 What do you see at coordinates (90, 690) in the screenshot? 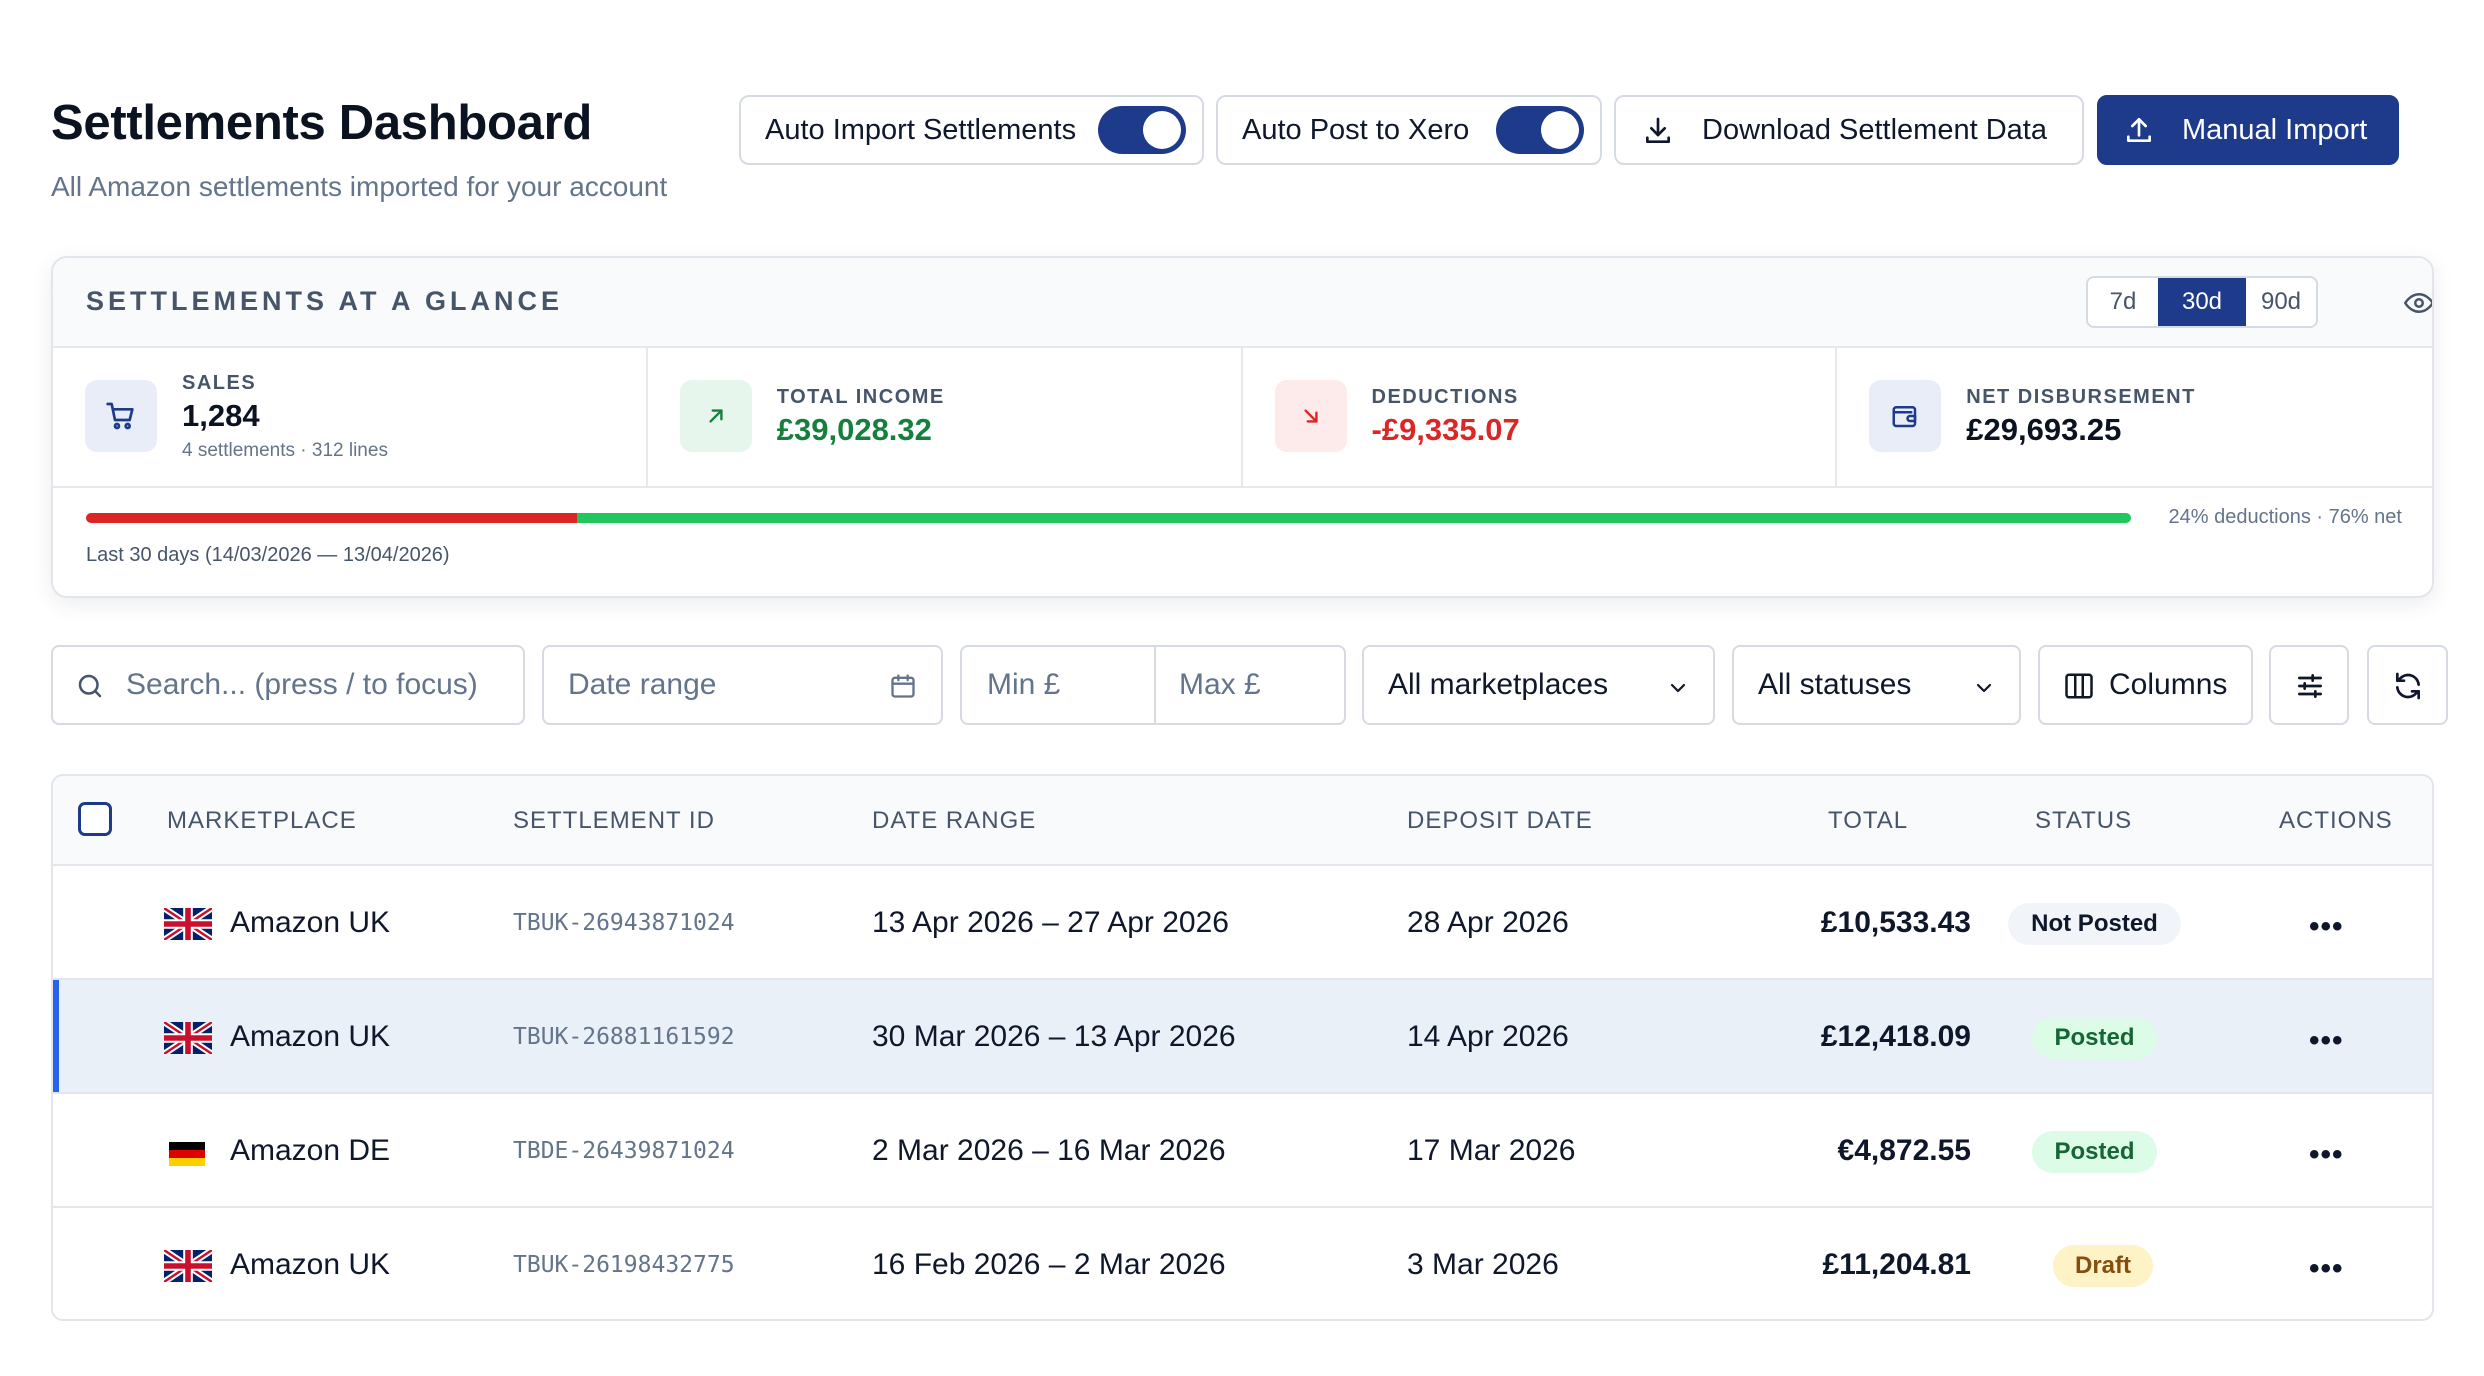
I see `search-icon` at bounding box center [90, 690].